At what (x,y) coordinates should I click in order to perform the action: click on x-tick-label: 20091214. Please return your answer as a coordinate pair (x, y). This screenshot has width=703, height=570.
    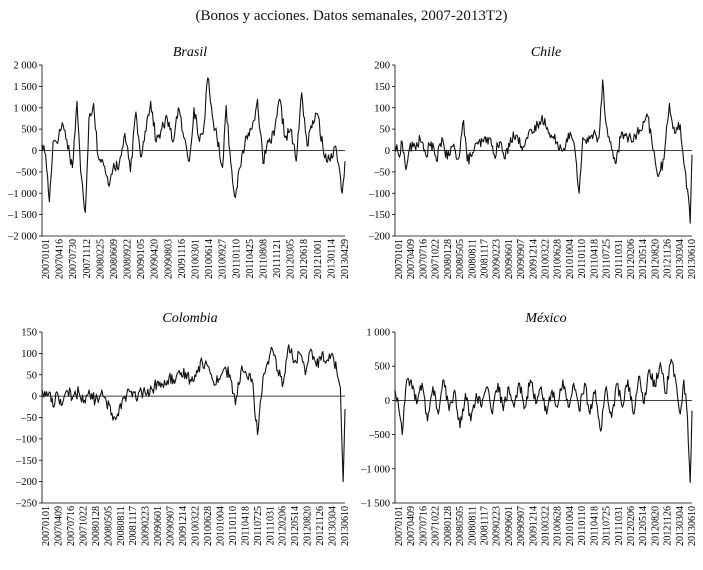
    Looking at the image, I should click on (183, 526).